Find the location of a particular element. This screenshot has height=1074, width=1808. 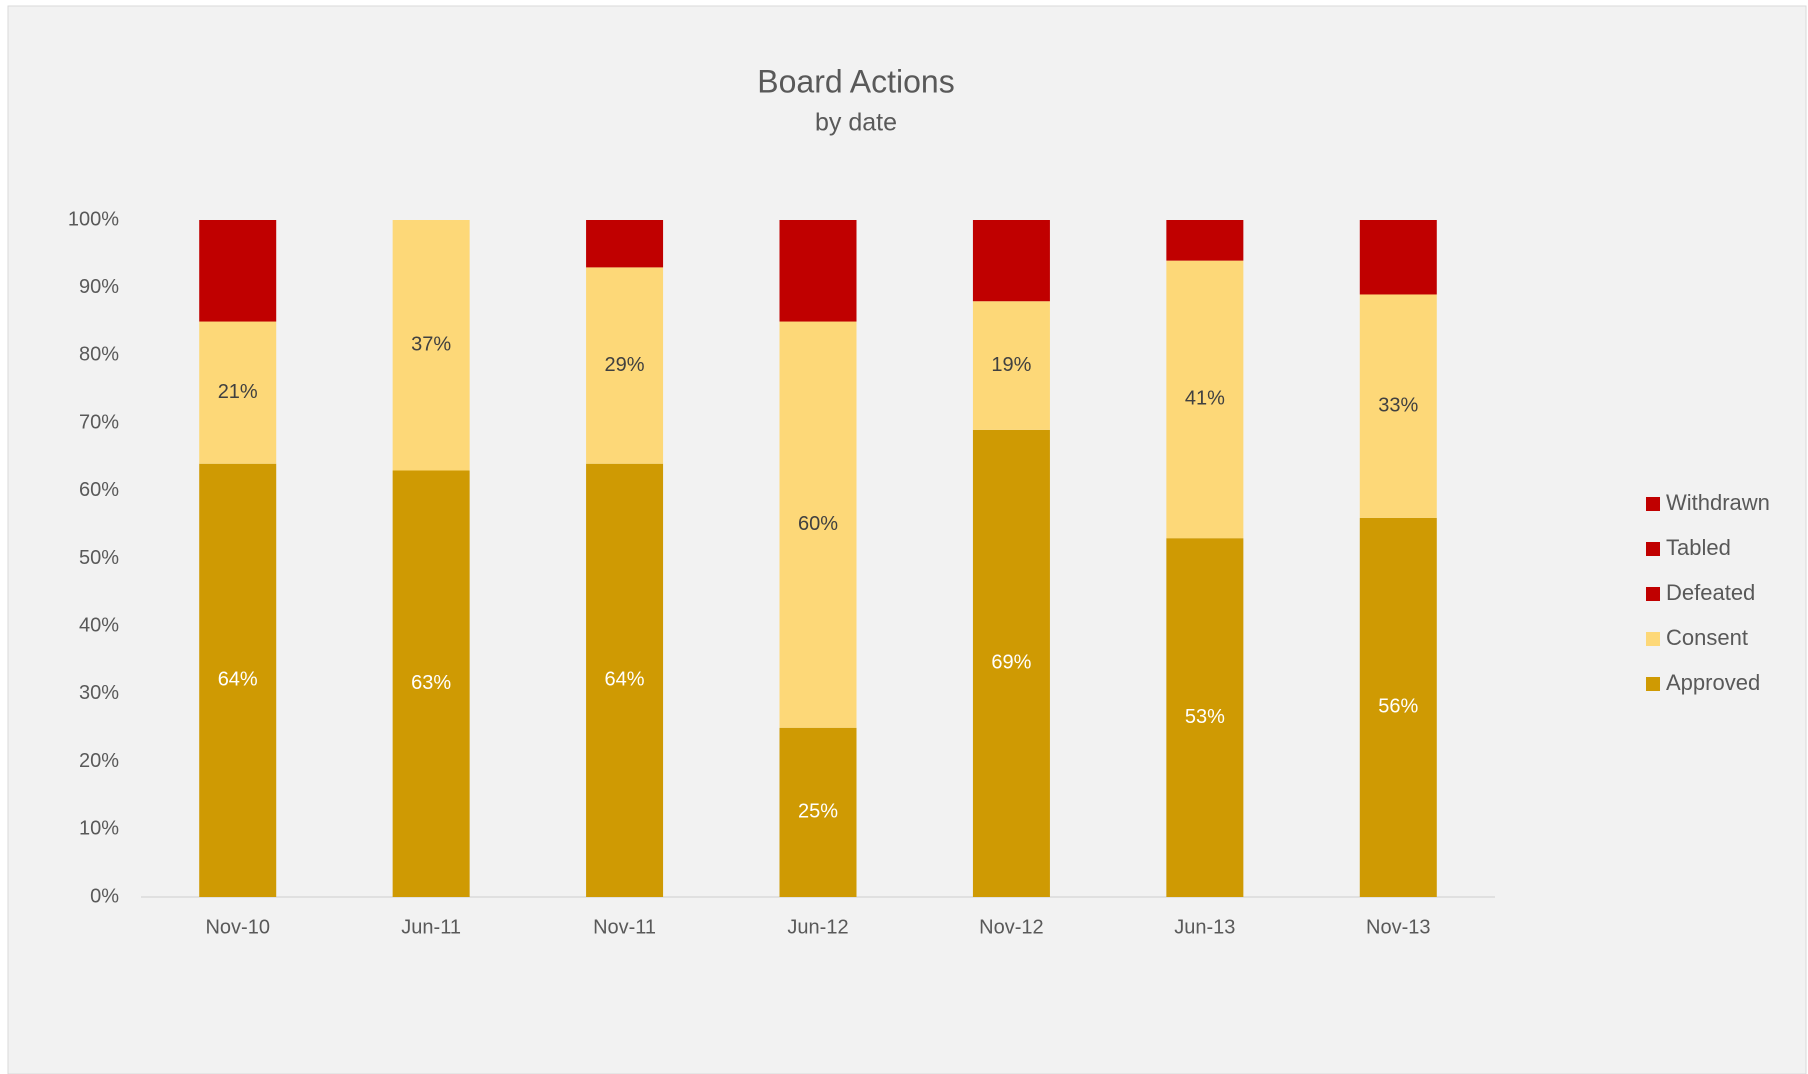

chart-subtitle: by date is located at coordinates (856, 123).